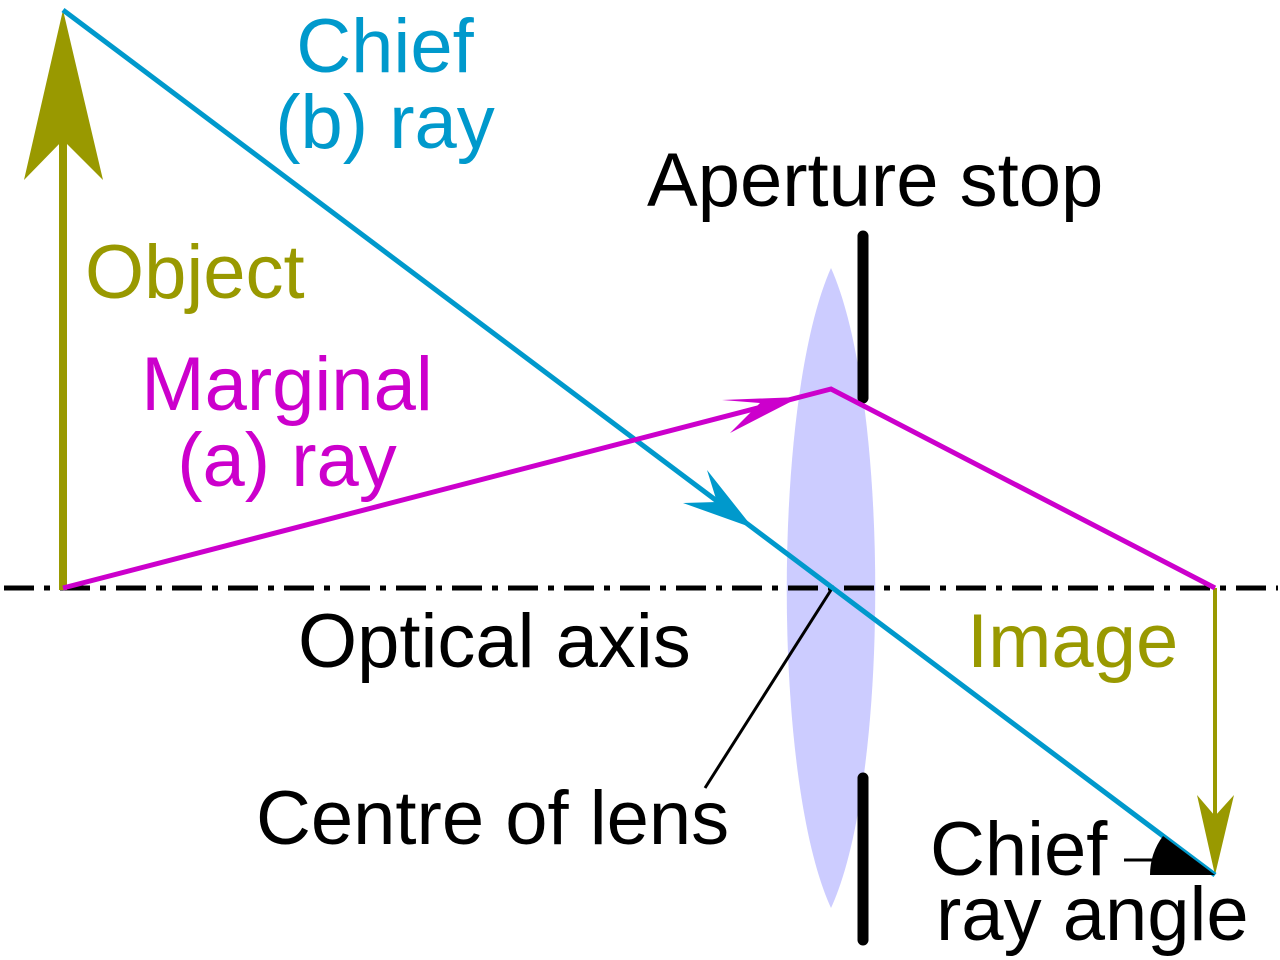 The image size is (1280, 960). What do you see at coordinates (286, 384) in the screenshot?
I see `marginal-ray-label-line1: Marginal` at bounding box center [286, 384].